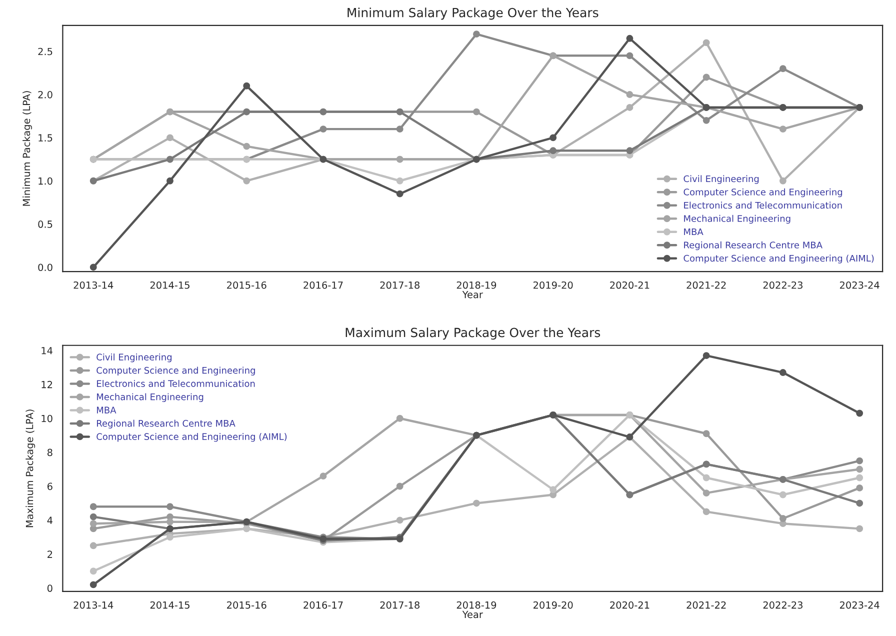 The height and width of the screenshot is (636, 896). Describe the element at coordinates (45, 224) in the screenshot. I see `y-tick-label: 0.5` at that location.